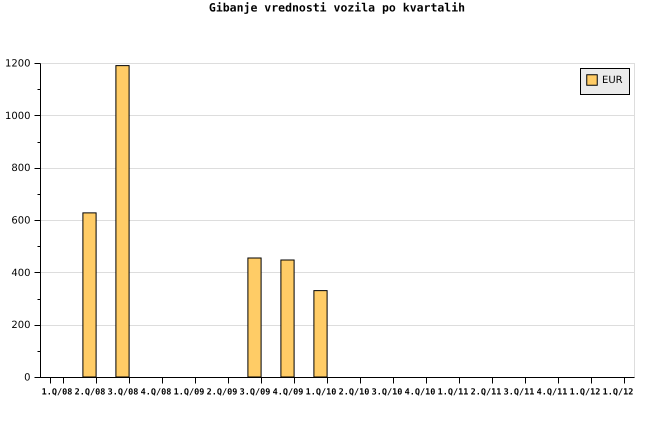 This screenshot has width=660, height=440. What do you see at coordinates (222, 393) in the screenshot?
I see `x-tick-label: 2.Q/09` at bounding box center [222, 393].